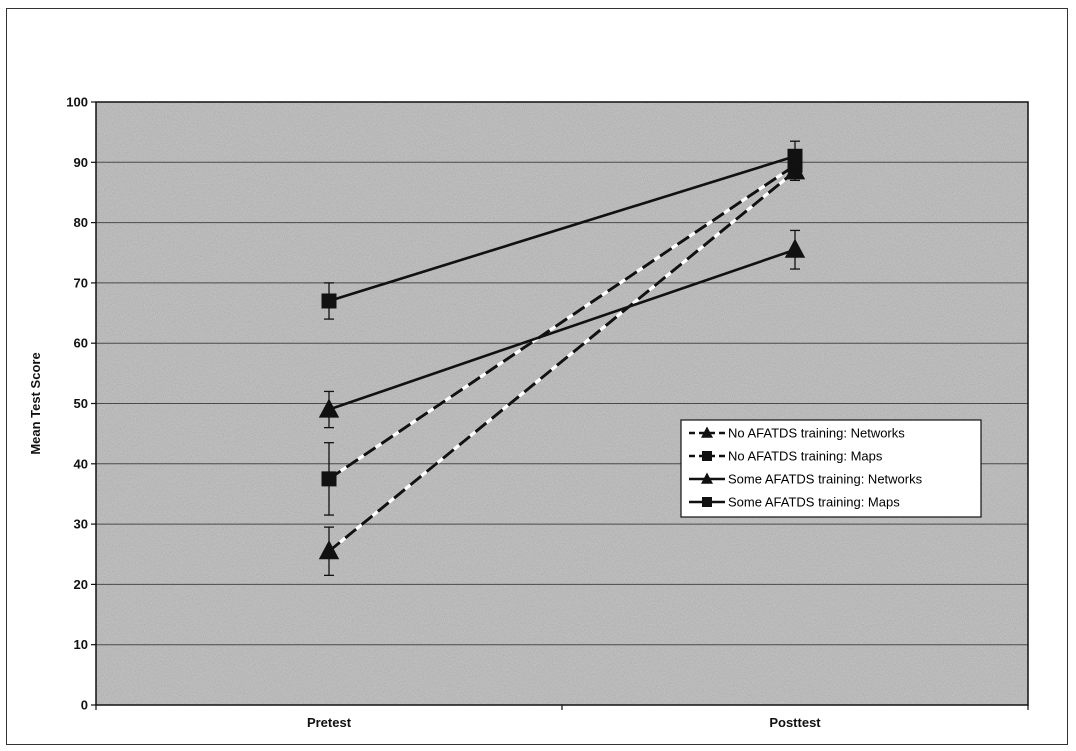  I want to click on x-tick-label: Posttest, so click(795, 722).